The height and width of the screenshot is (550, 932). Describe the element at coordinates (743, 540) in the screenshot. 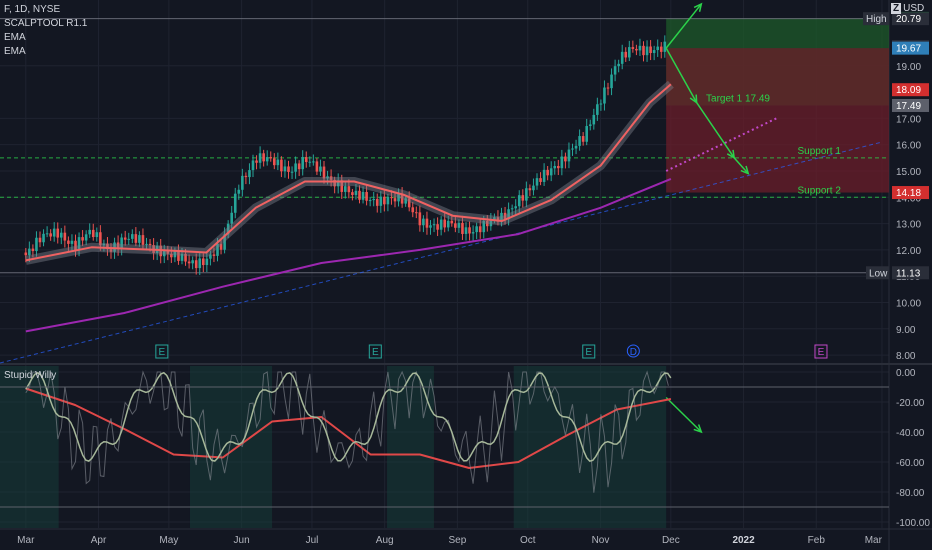

I see `time-tick-label: 2022` at that location.